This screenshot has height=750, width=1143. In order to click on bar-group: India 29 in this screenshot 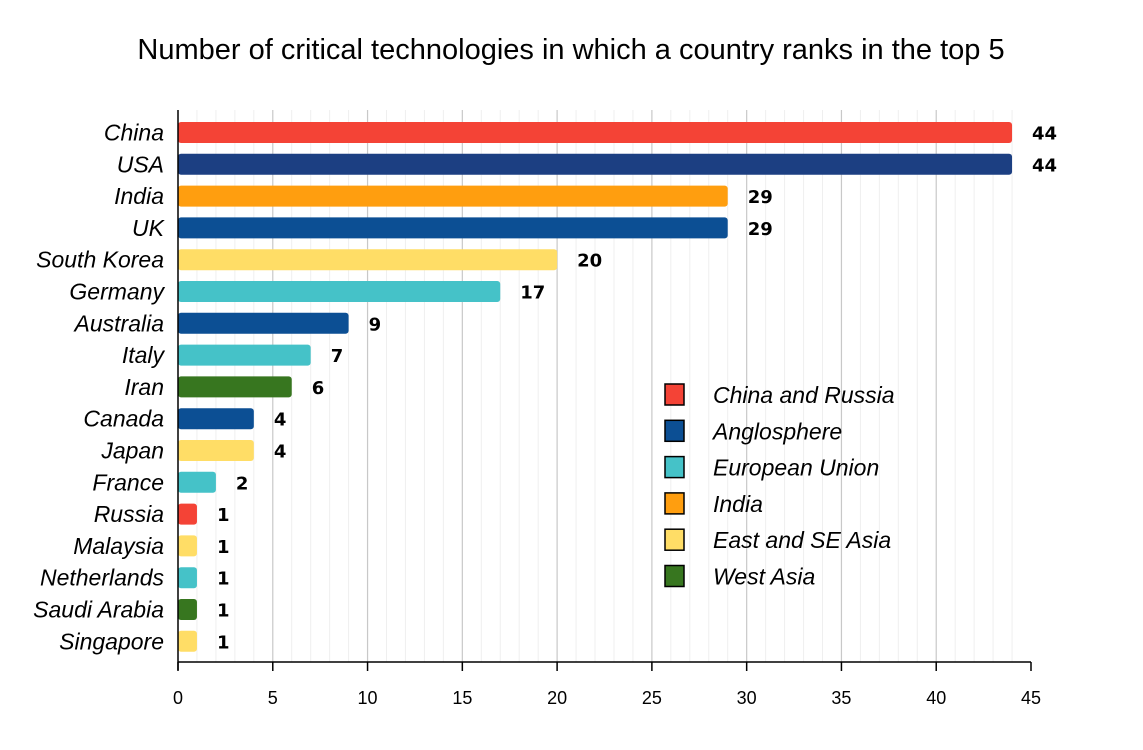, I will do `click(443, 196)`.